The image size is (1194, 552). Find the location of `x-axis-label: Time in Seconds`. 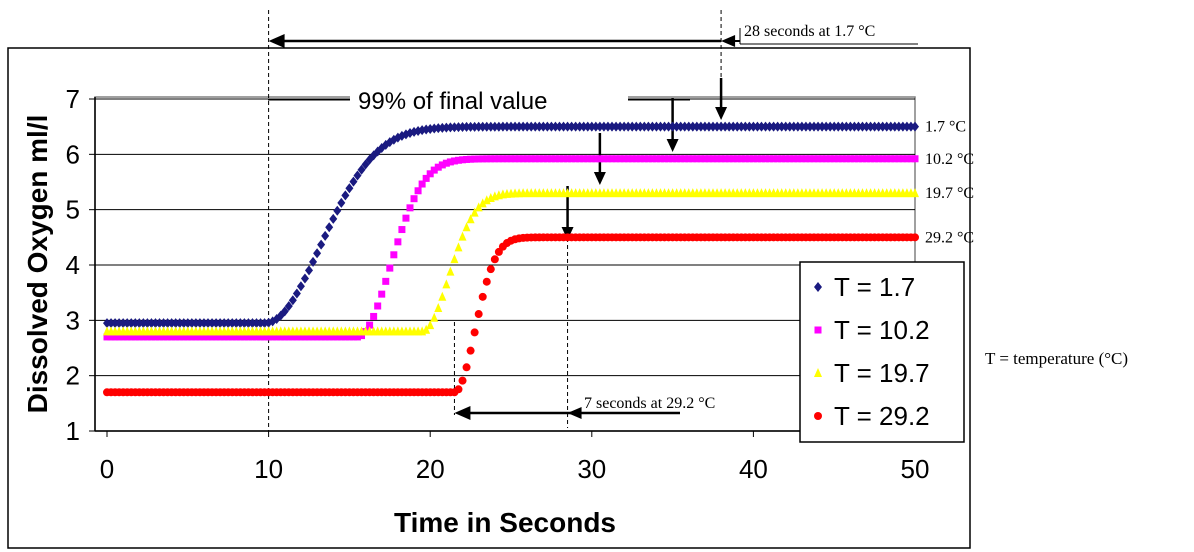

x-axis-label: Time in Seconds is located at coordinates (505, 522).